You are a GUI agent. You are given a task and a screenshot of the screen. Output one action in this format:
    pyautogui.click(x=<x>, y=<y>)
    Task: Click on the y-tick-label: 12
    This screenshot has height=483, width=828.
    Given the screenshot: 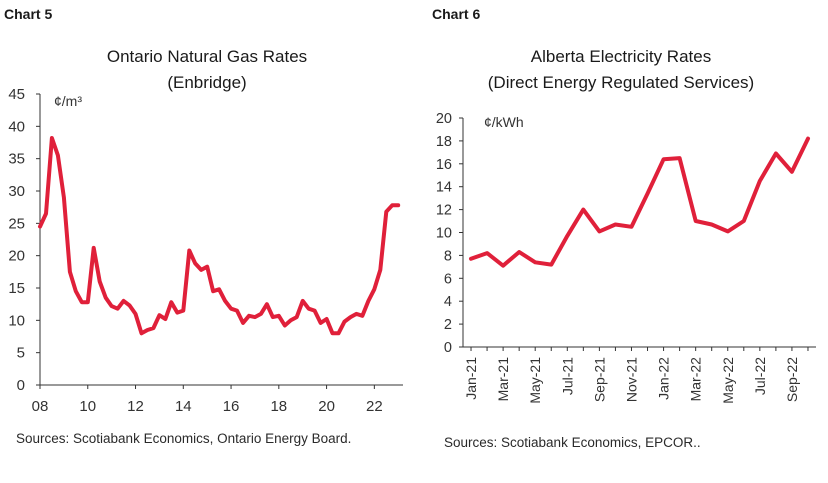 What is the action you would take?
    pyautogui.click(x=444, y=211)
    